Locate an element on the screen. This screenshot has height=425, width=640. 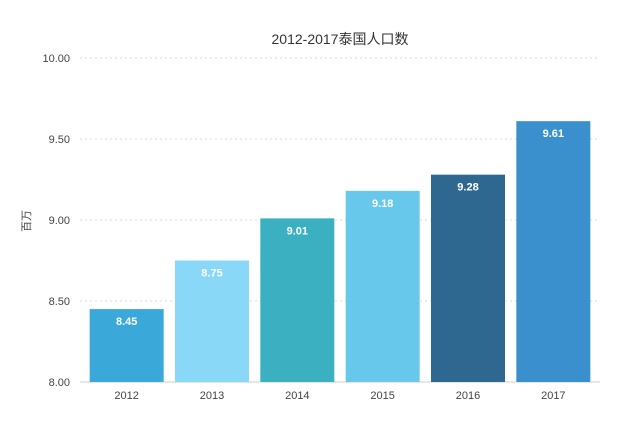
bar-2017 is located at coordinates (553, 252).